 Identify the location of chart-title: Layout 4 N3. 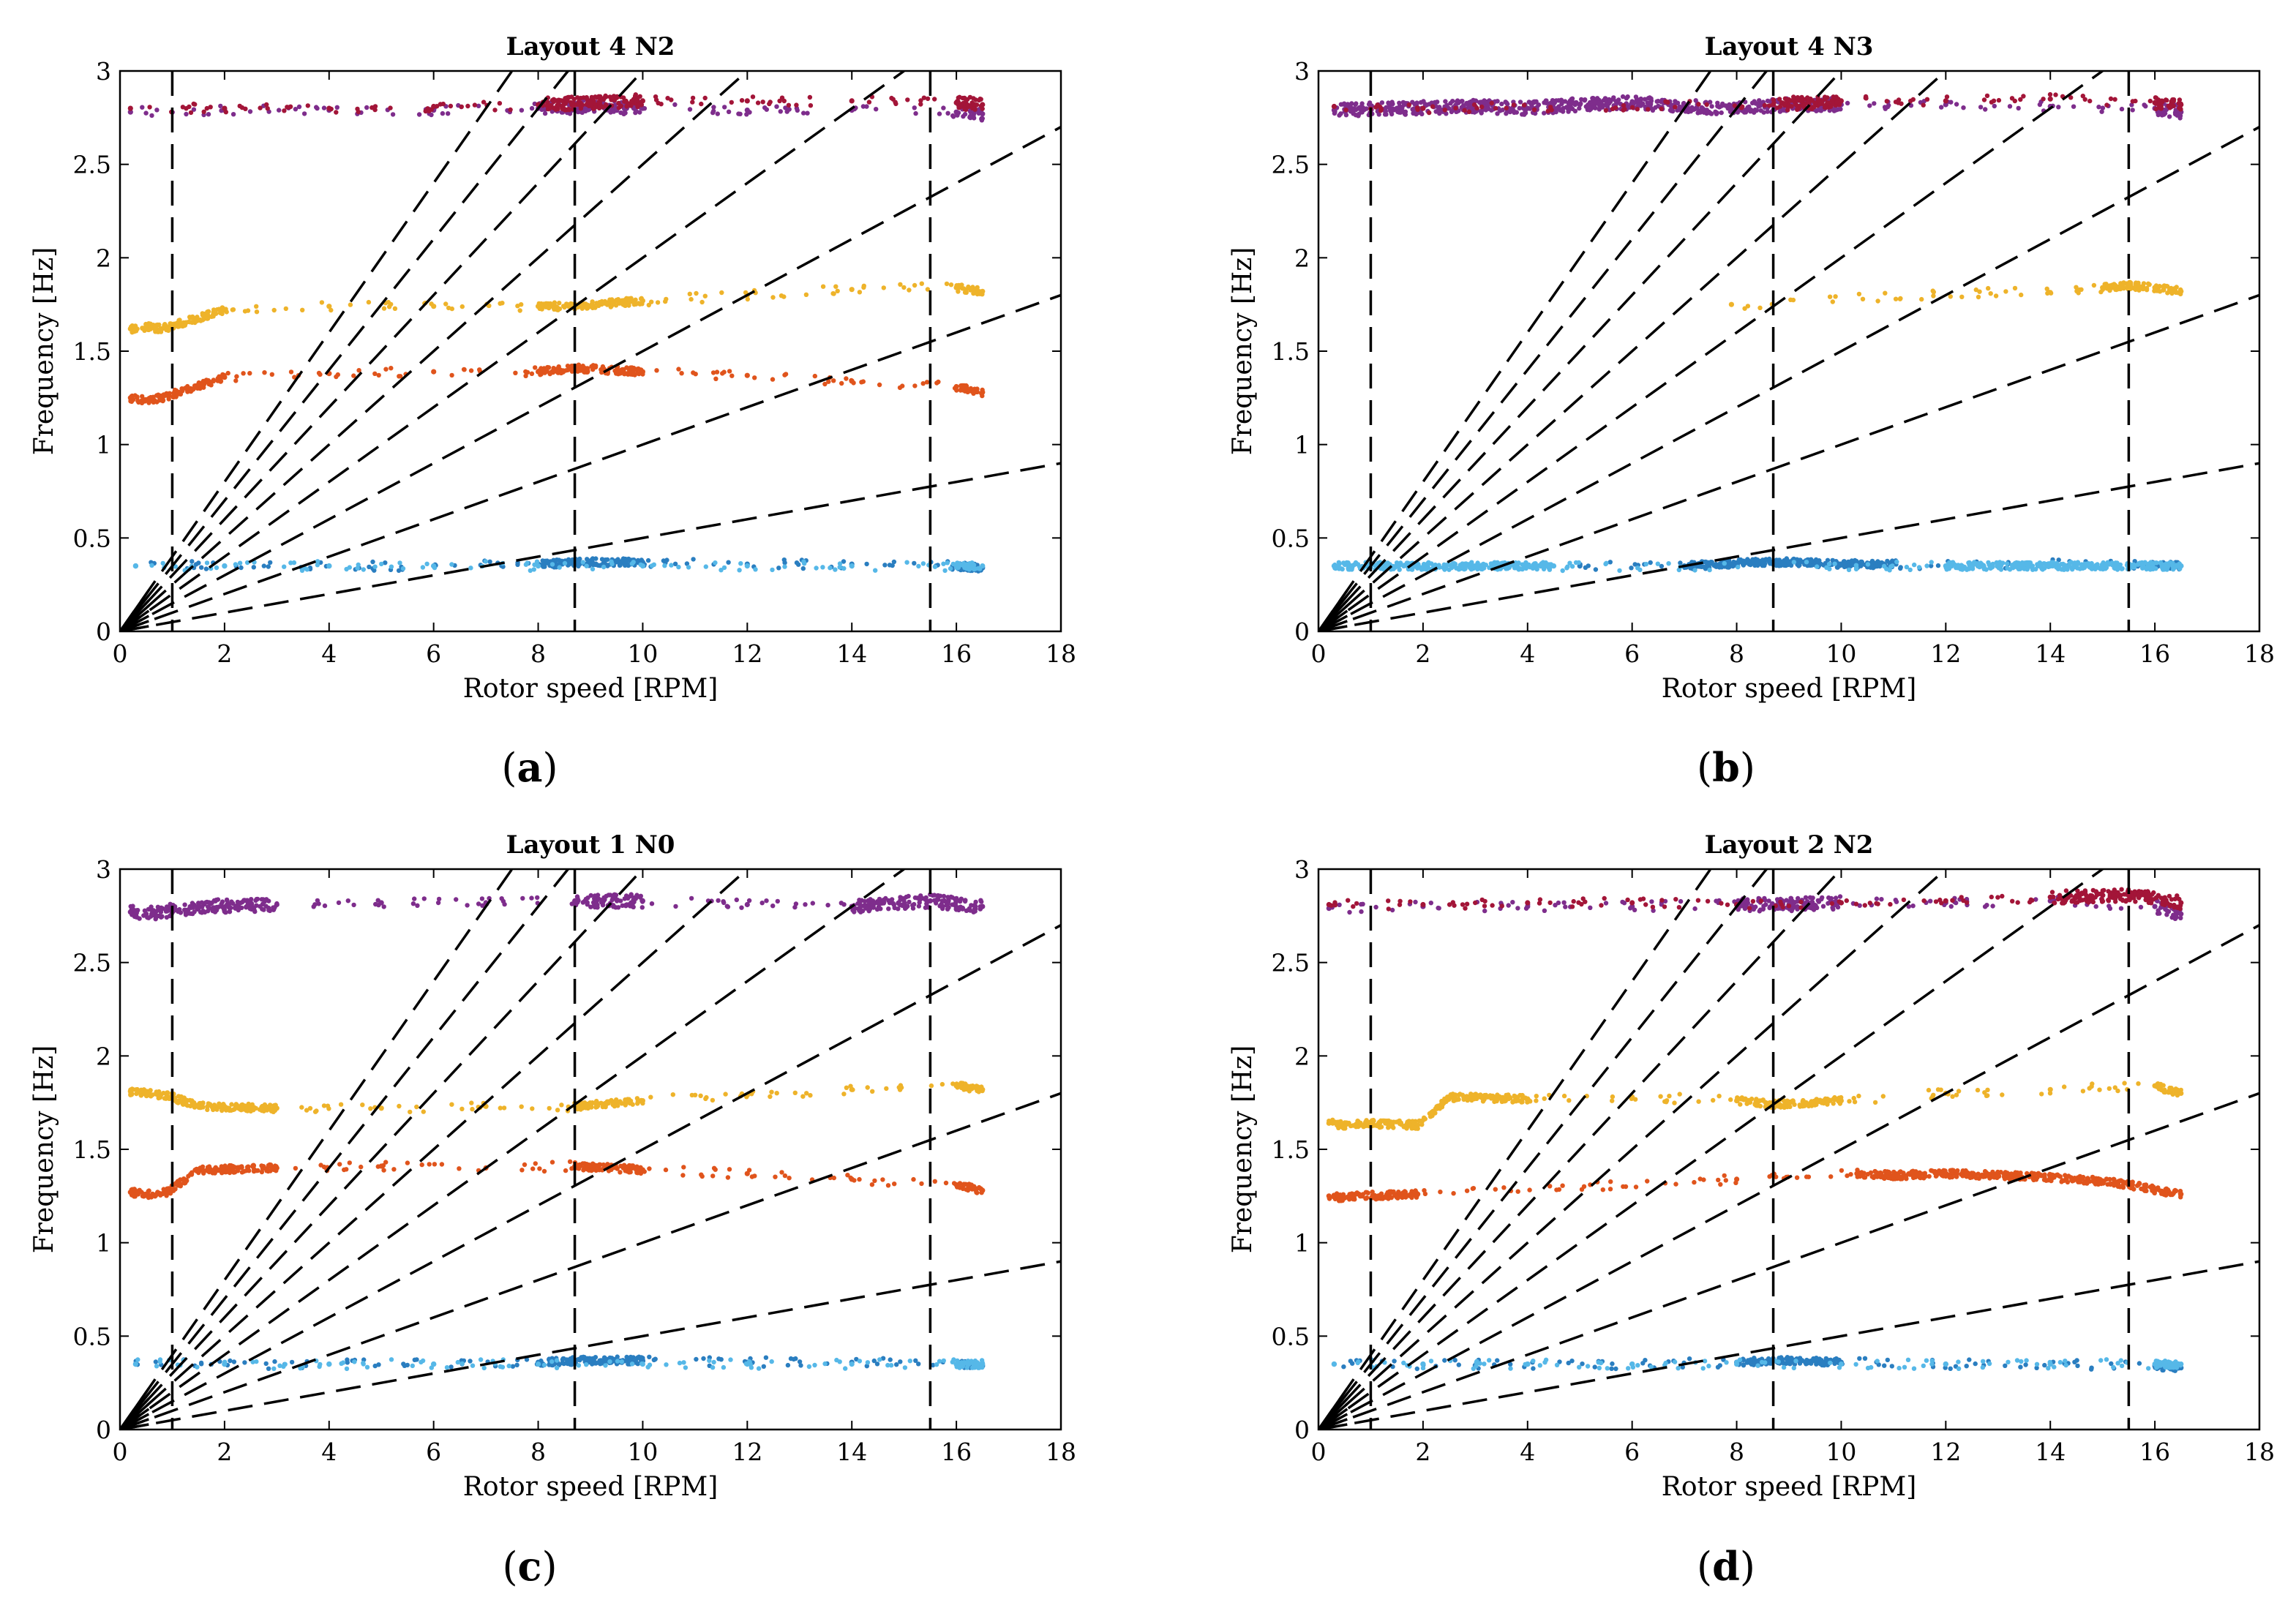
(1790, 46).